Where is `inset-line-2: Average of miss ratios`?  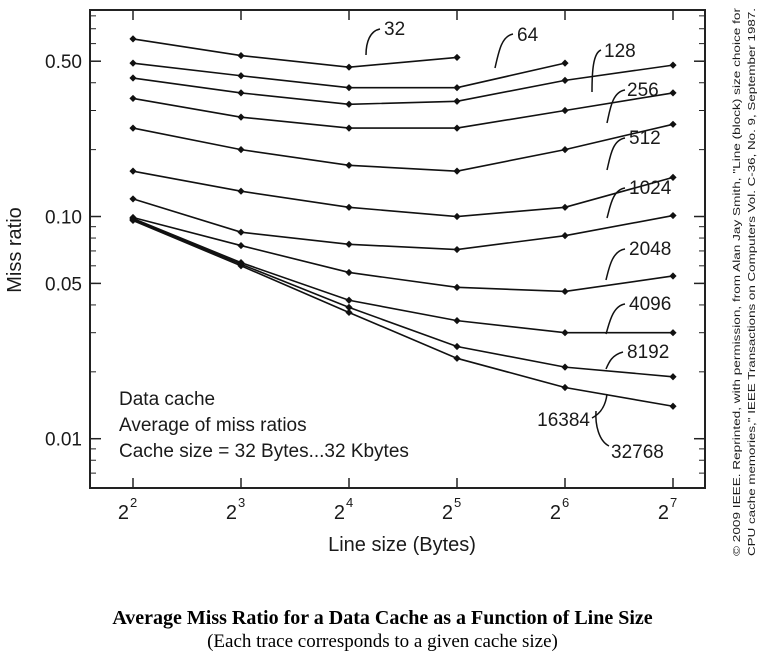
inset-line-2: Average of miss ratios is located at coordinates (213, 425).